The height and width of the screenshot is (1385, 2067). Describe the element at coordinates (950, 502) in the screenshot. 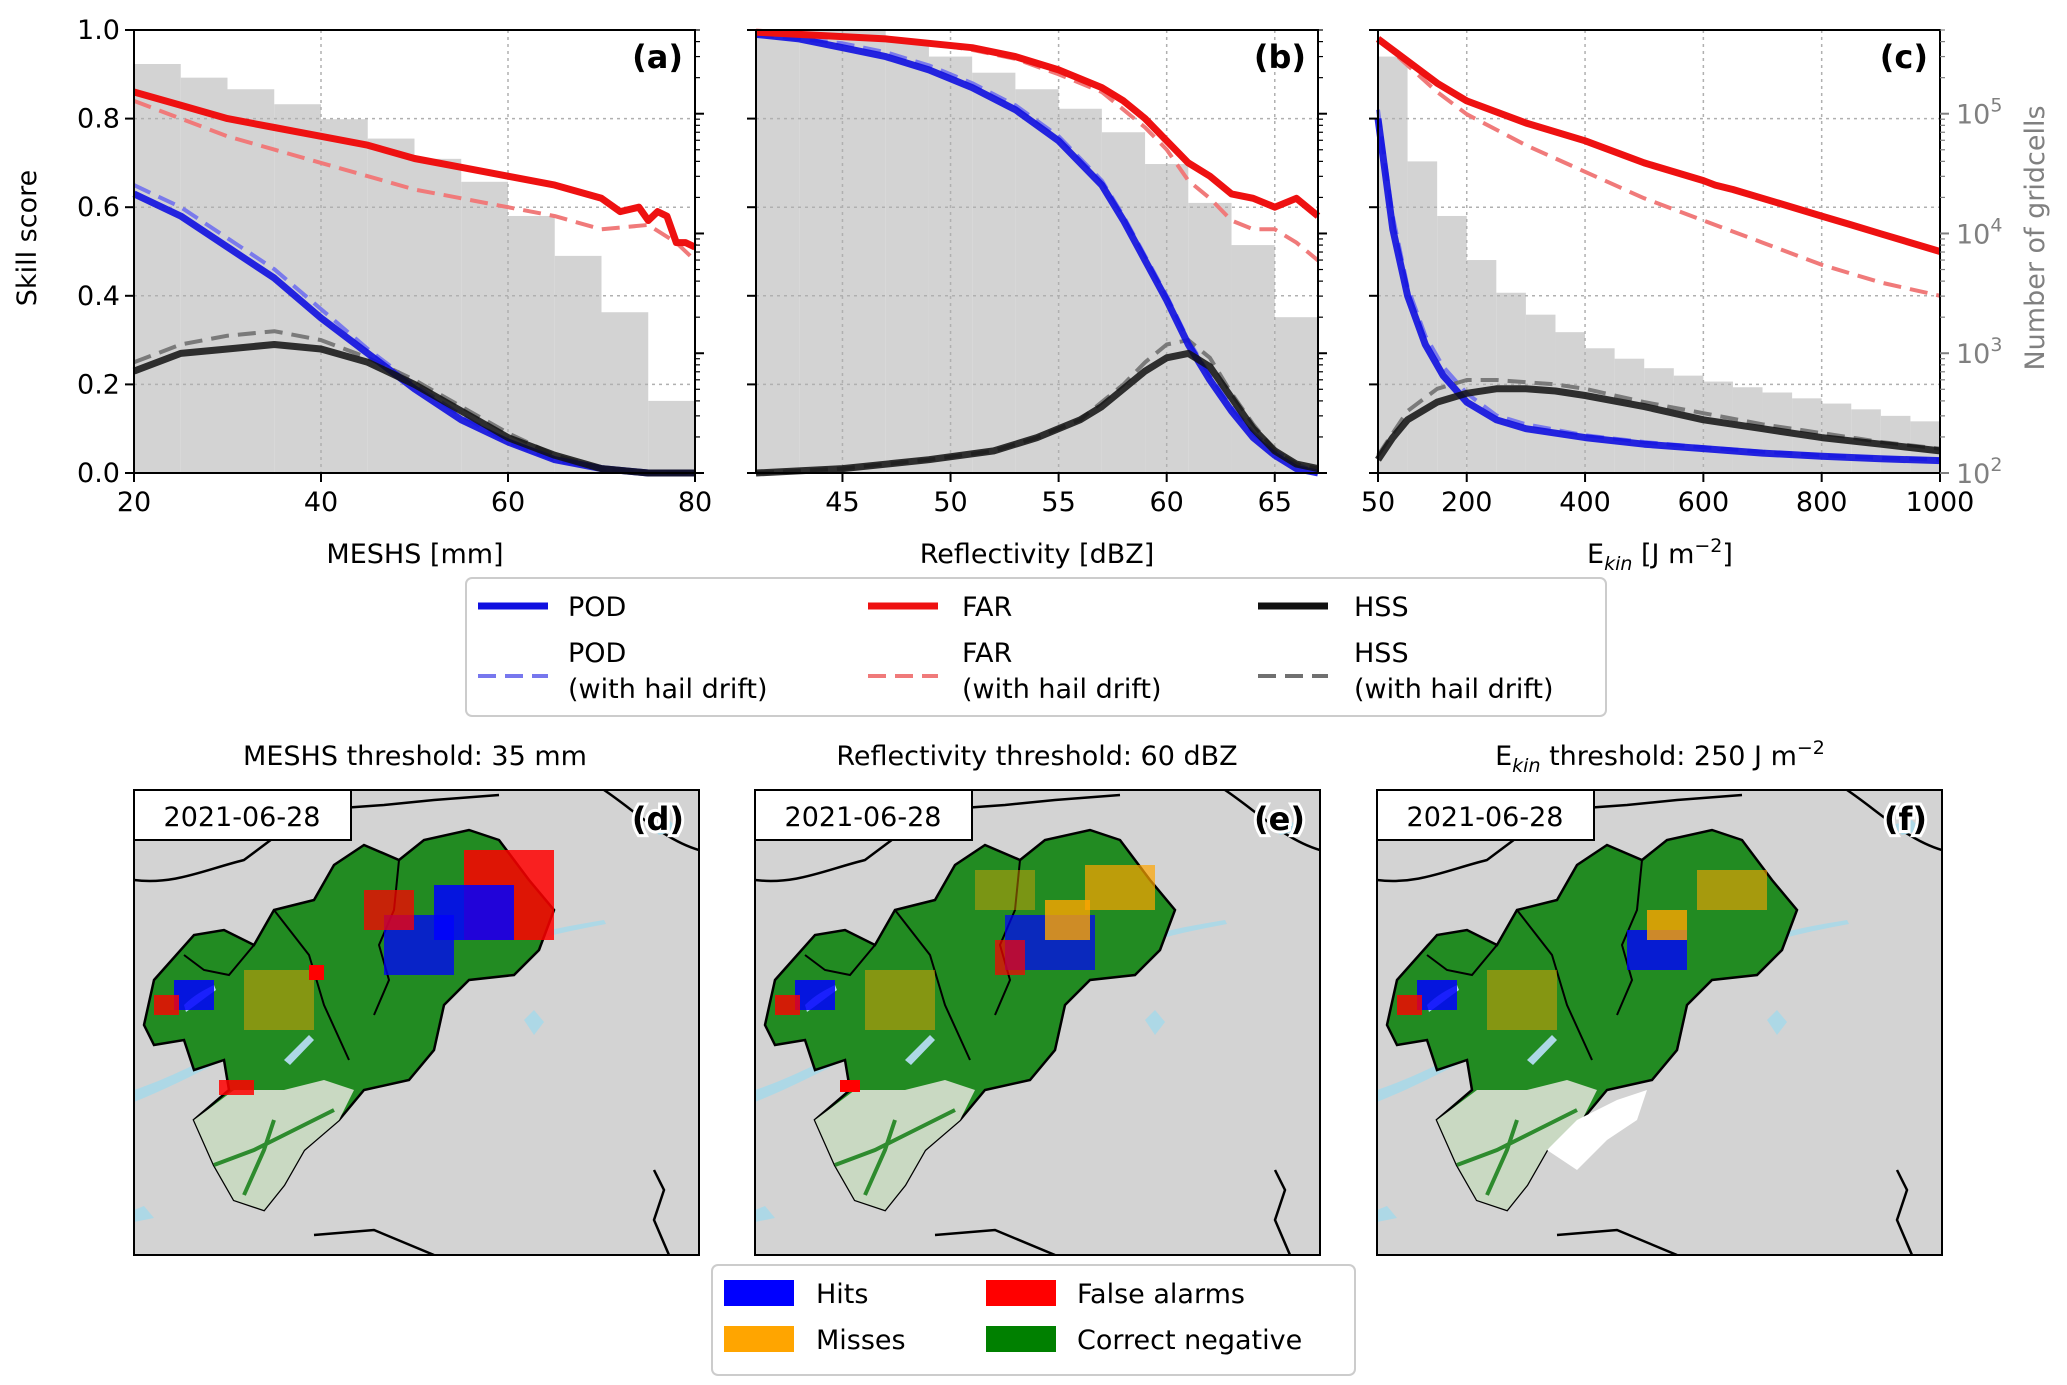

I see `x-tick-label: 50` at that location.